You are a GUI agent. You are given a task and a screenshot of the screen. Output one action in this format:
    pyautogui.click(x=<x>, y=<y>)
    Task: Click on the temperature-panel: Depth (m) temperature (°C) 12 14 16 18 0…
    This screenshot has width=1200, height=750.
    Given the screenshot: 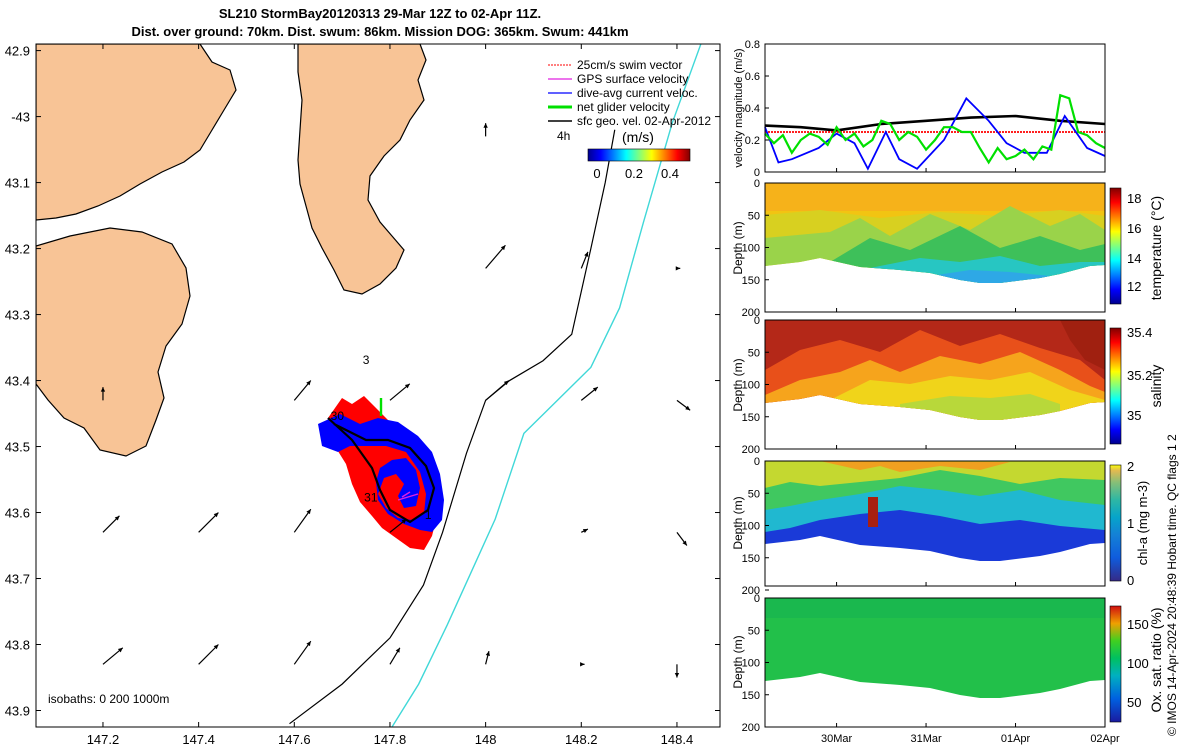 What is the action you would take?
    pyautogui.click(x=947, y=248)
    